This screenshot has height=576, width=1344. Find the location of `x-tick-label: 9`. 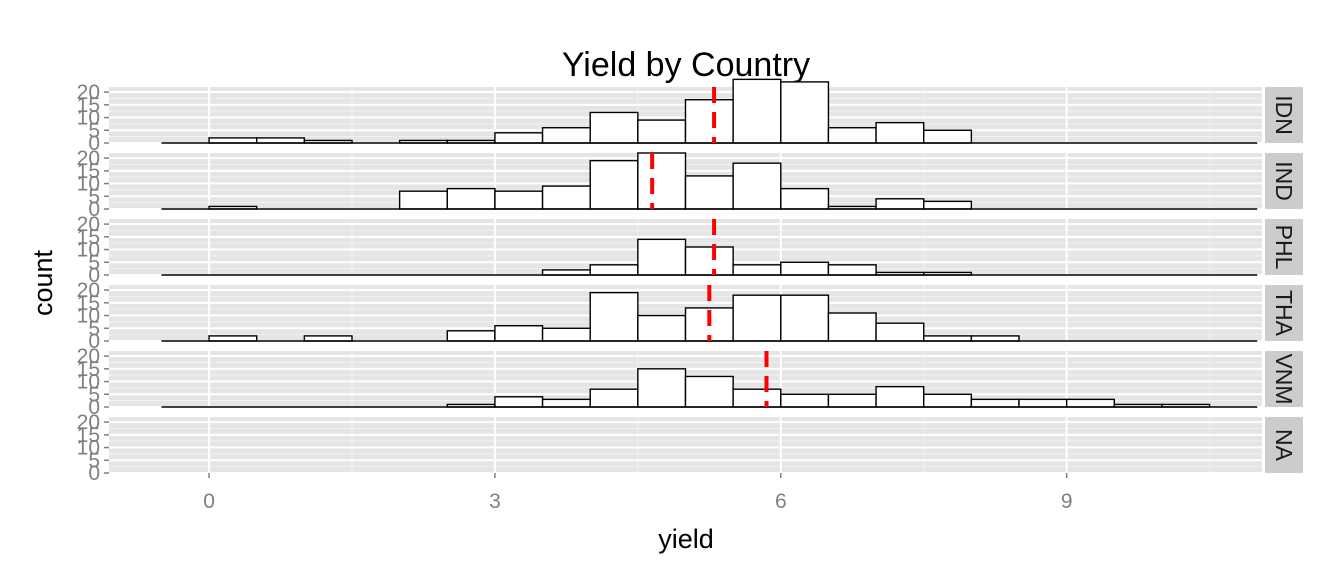

x-tick-label: 9 is located at coordinates (1067, 501).